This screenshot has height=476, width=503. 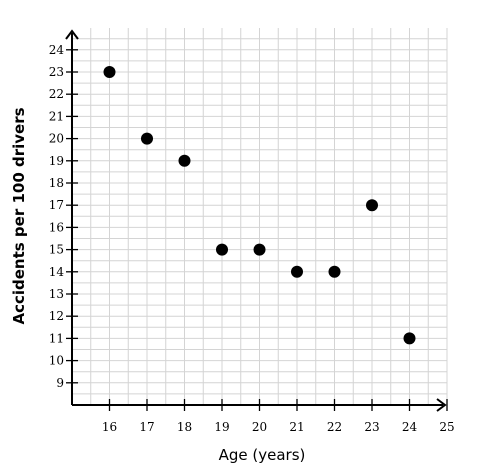 I want to click on y-tick-label: 19, so click(x=56, y=161).